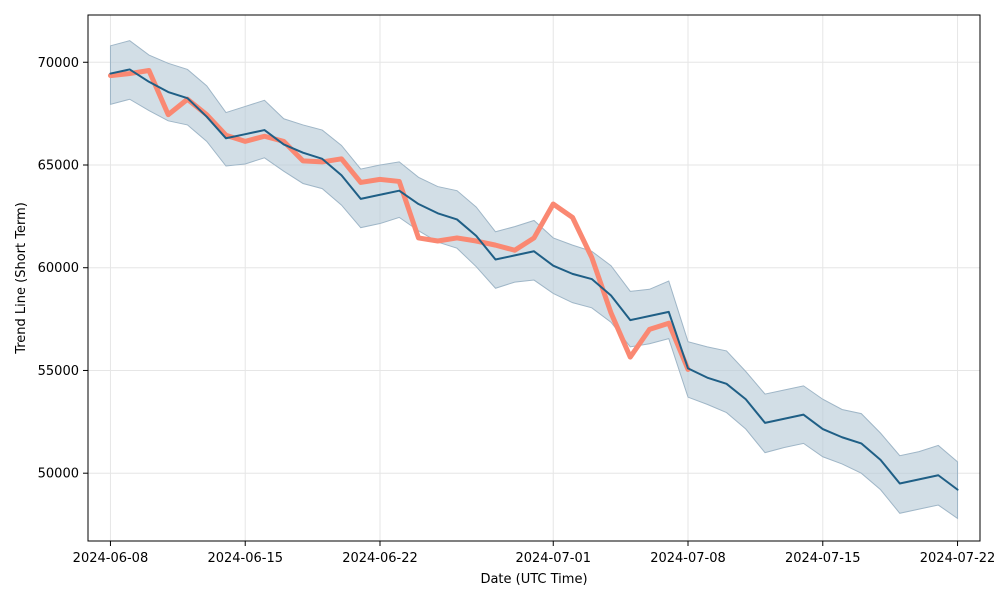 The image size is (1000, 600). I want to click on x-axis-label: Date (UTC Time), so click(533, 579).